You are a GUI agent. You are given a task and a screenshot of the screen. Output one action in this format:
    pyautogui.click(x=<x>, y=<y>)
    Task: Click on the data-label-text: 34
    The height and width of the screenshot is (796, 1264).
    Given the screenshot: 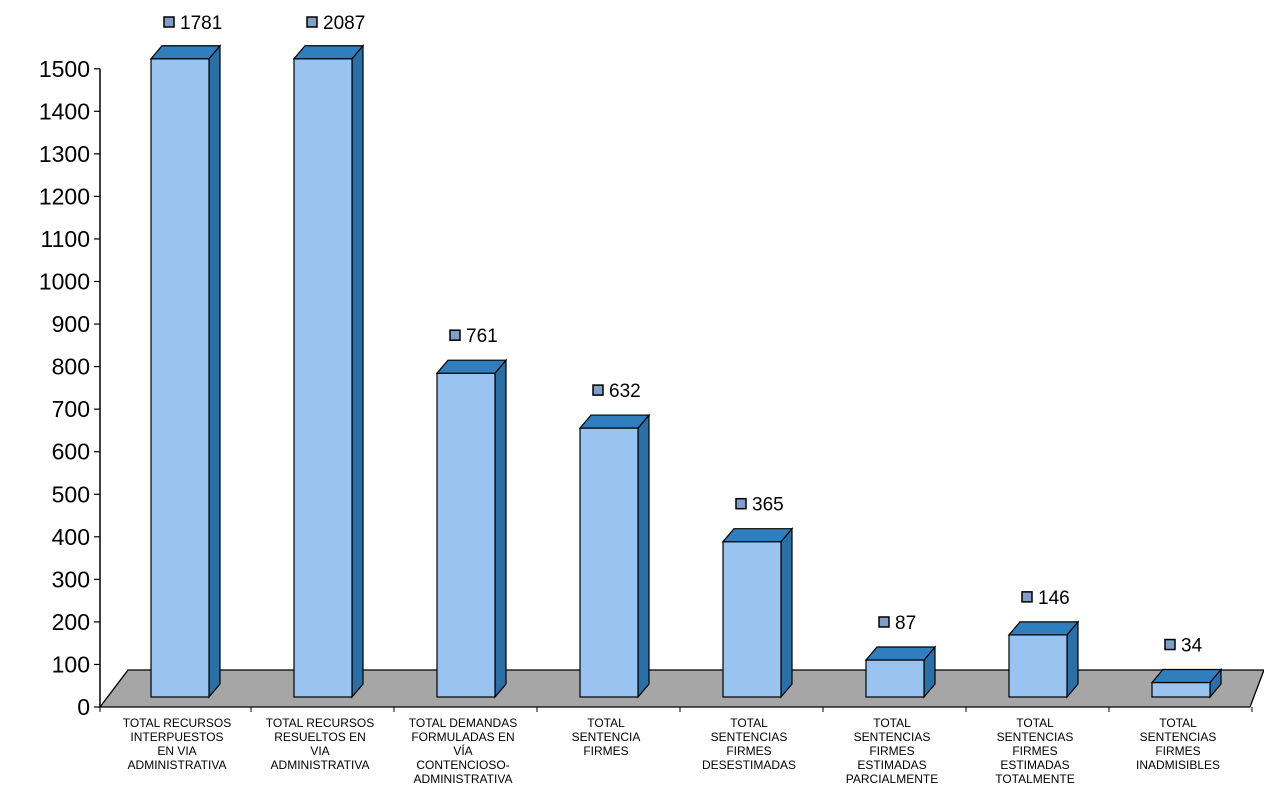 What is the action you would take?
    pyautogui.click(x=1192, y=646)
    